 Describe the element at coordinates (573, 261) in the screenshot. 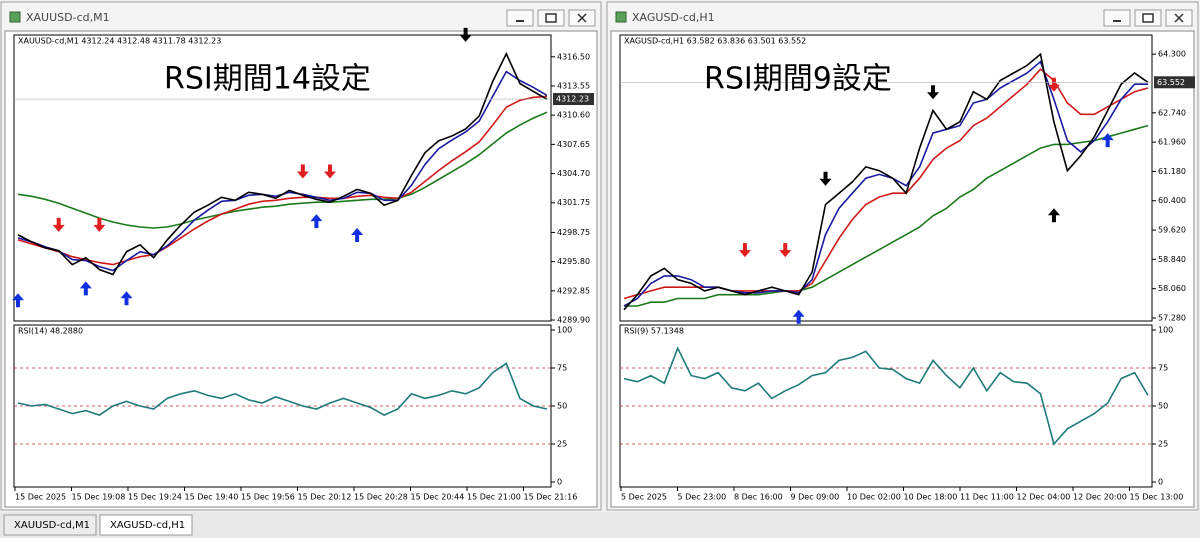

I see `y-tick-label: 4295.80` at that location.